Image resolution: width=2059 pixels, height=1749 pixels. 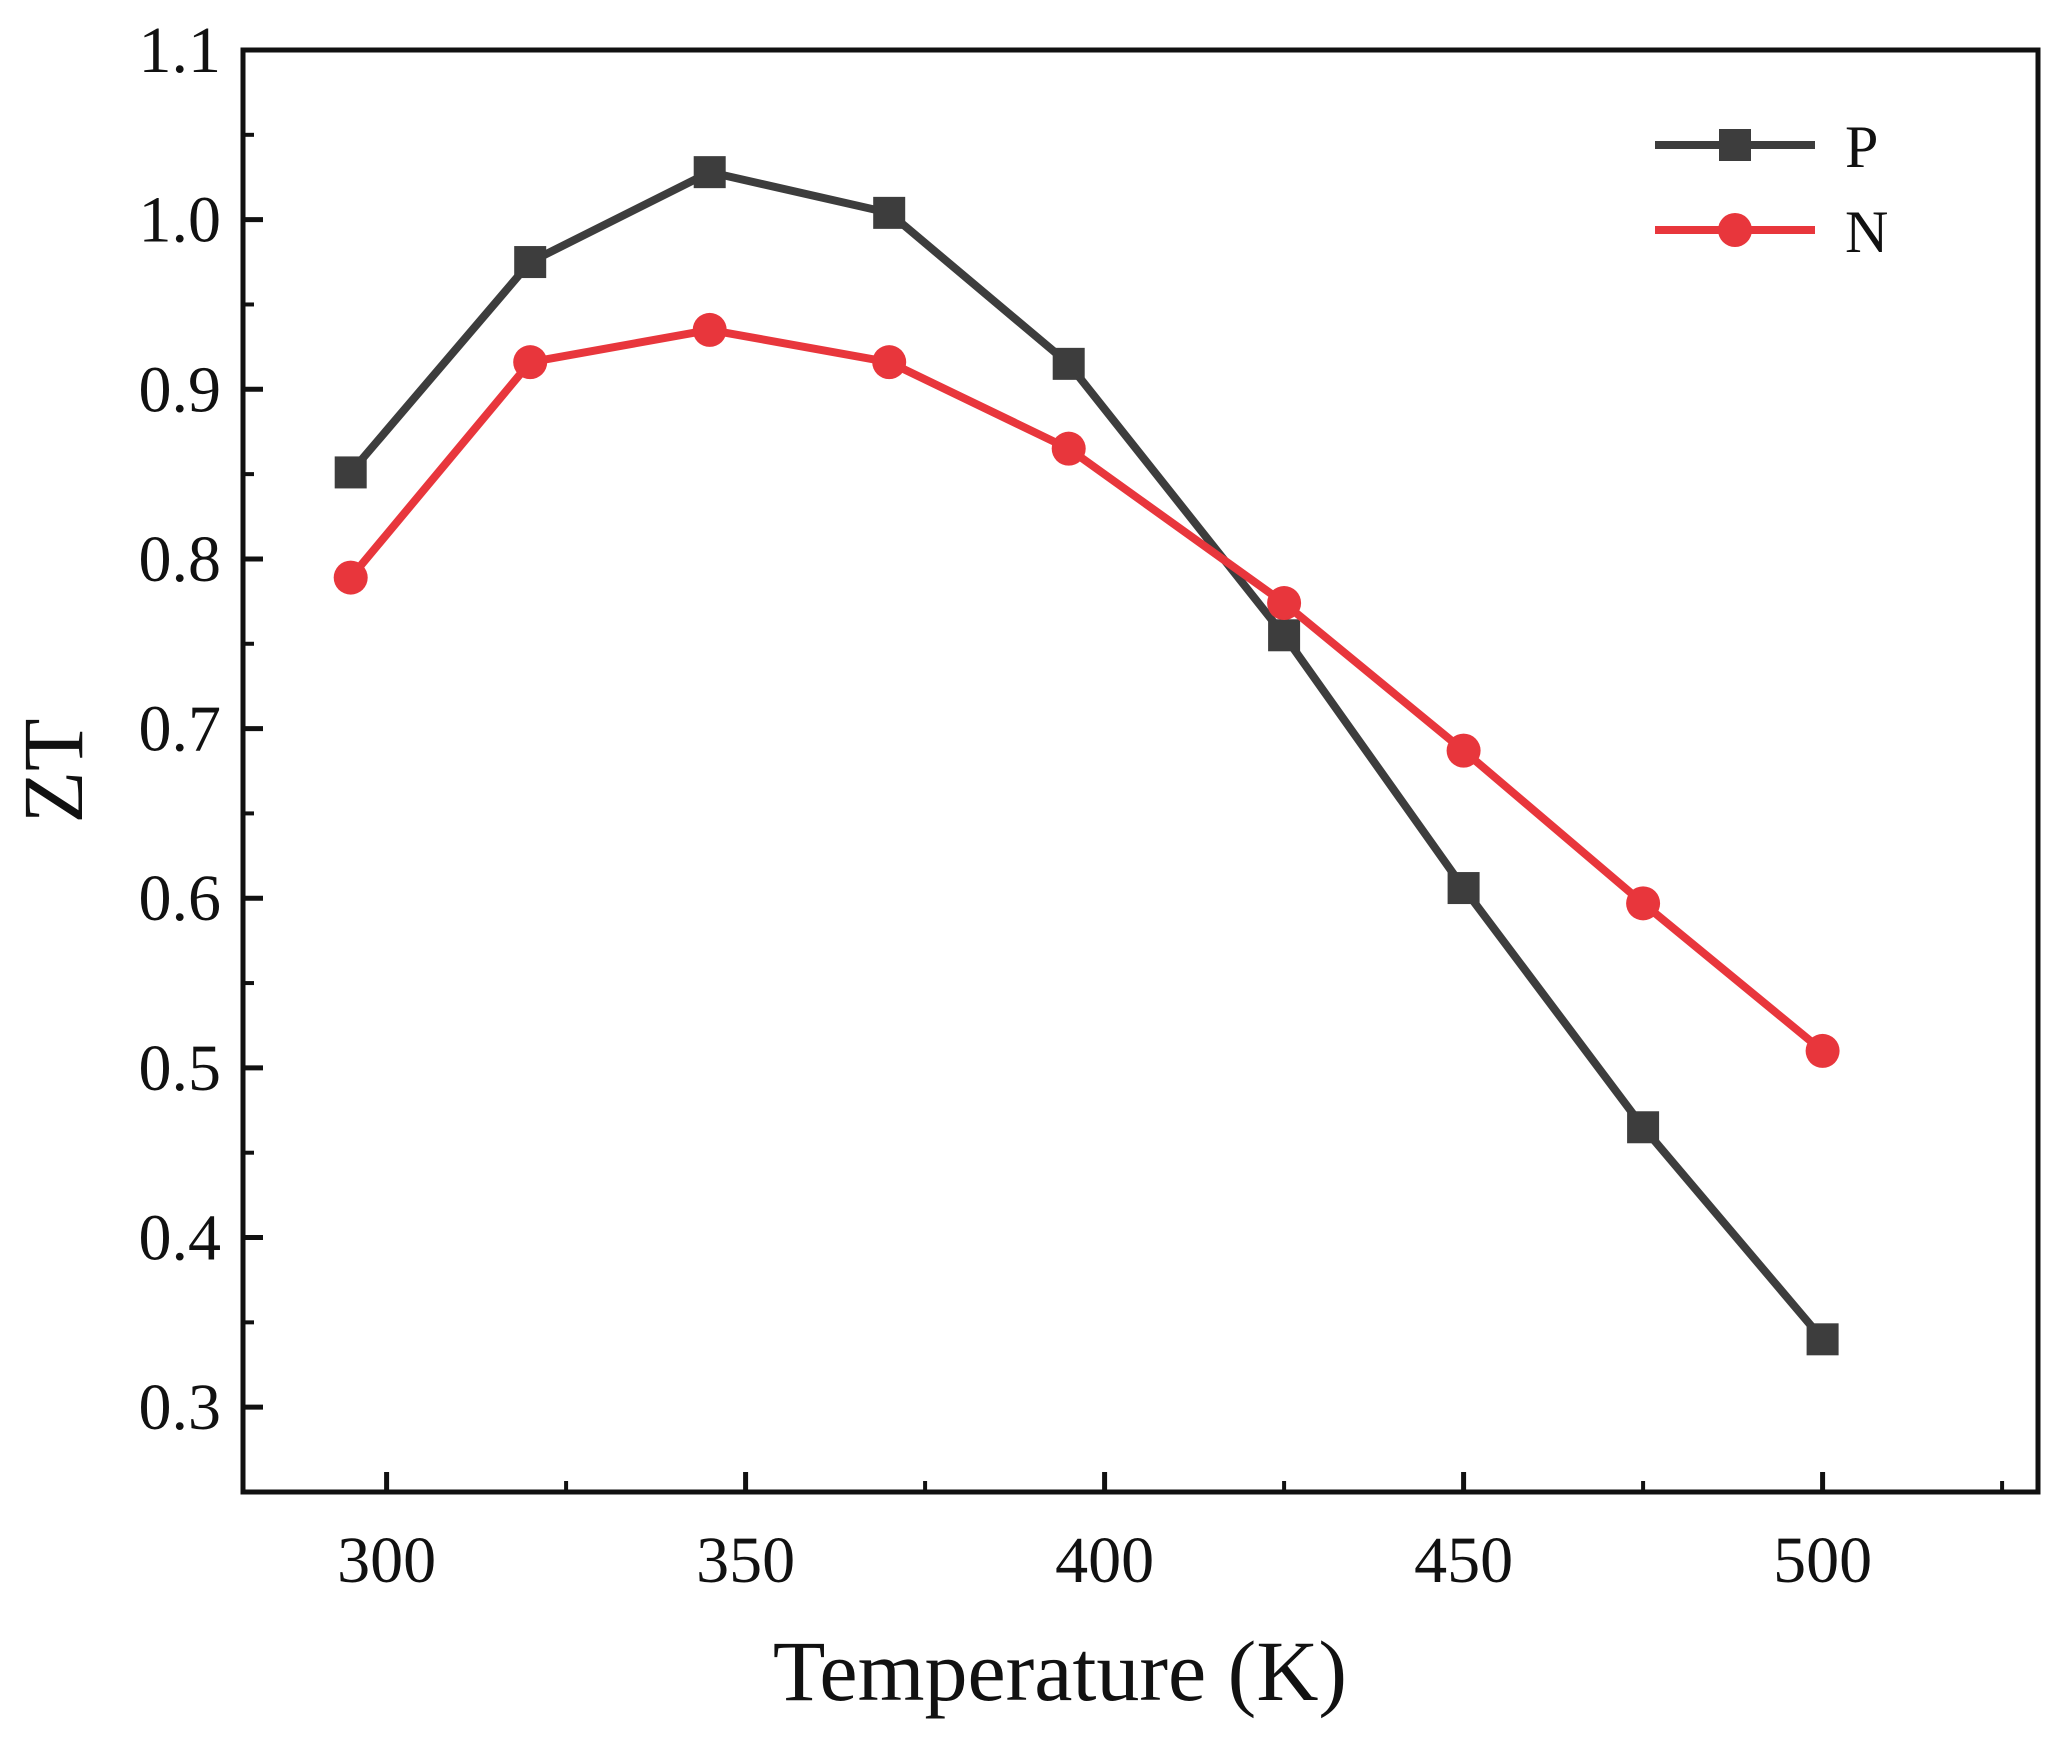 What do you see at coordinates (1771, 189) in the screenshot?
I see `legend: PN` at bounding box center [1771, 189].